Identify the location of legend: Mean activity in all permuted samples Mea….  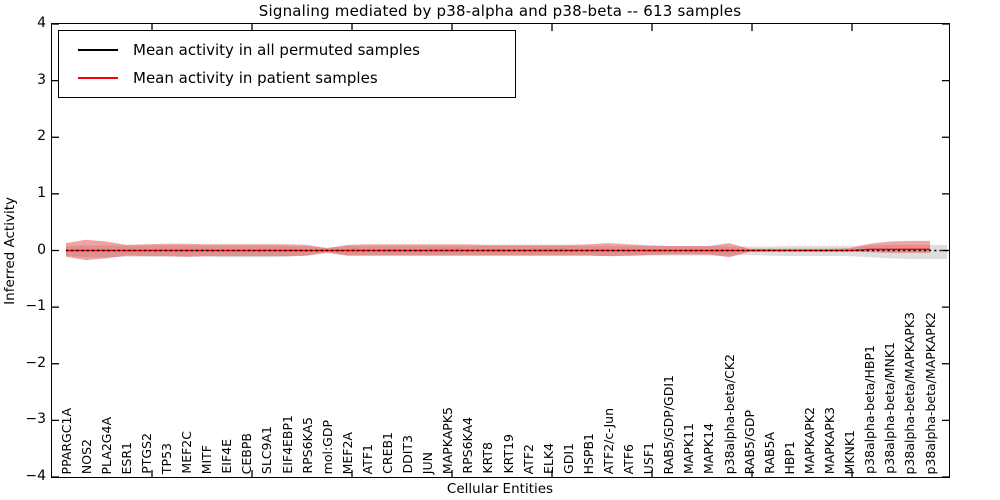
(287, 64).